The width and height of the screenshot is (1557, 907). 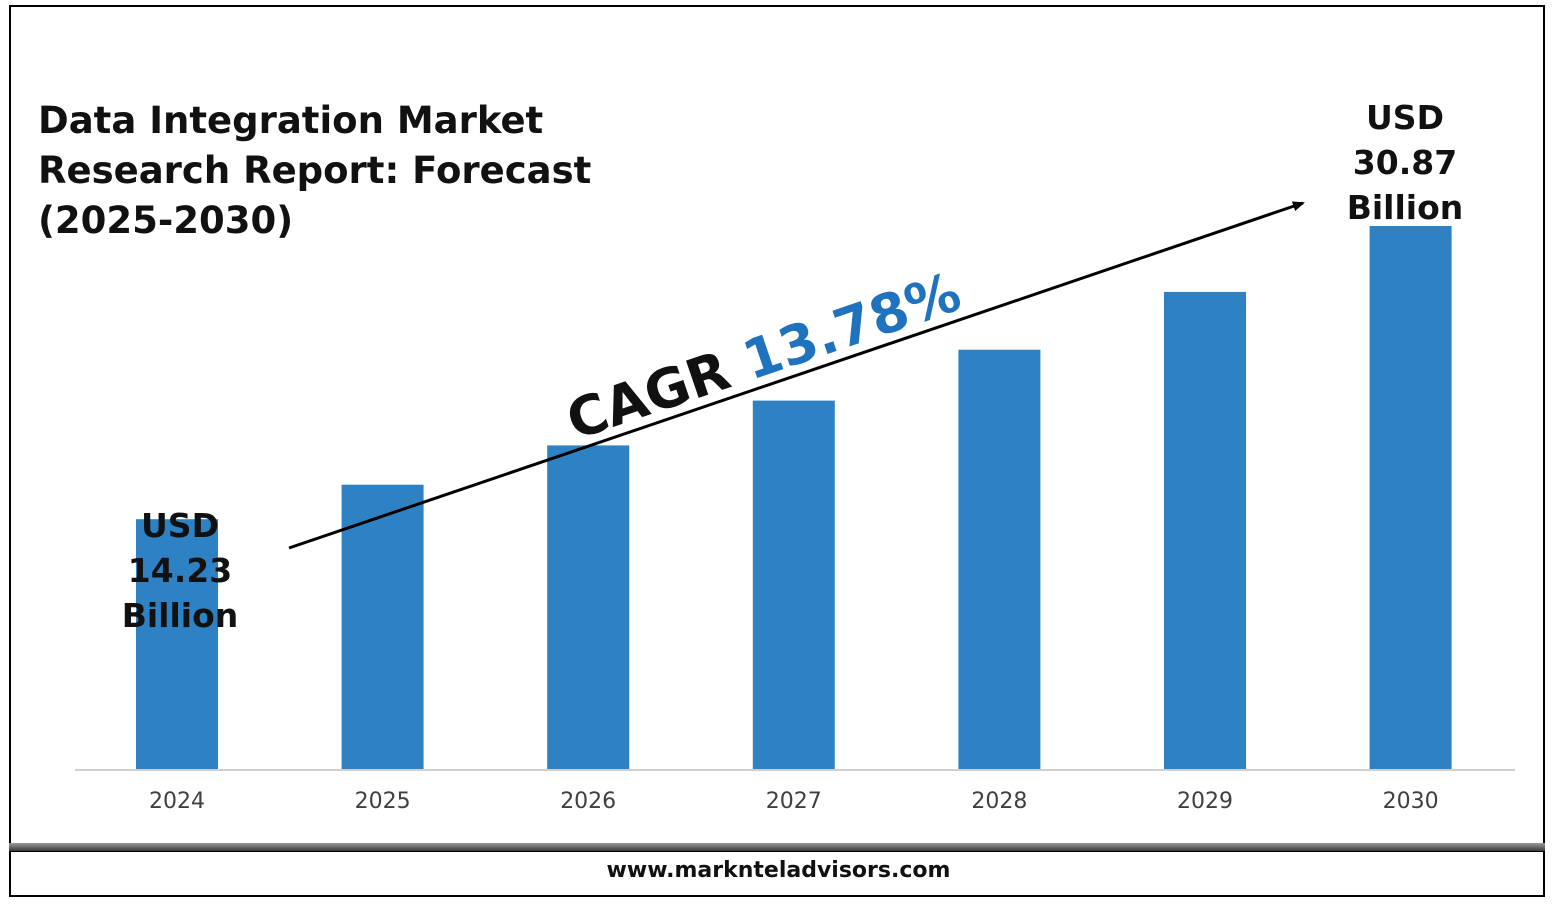 I want to click on x-tick-label-2028: 2028, so click(x=999, y=801).